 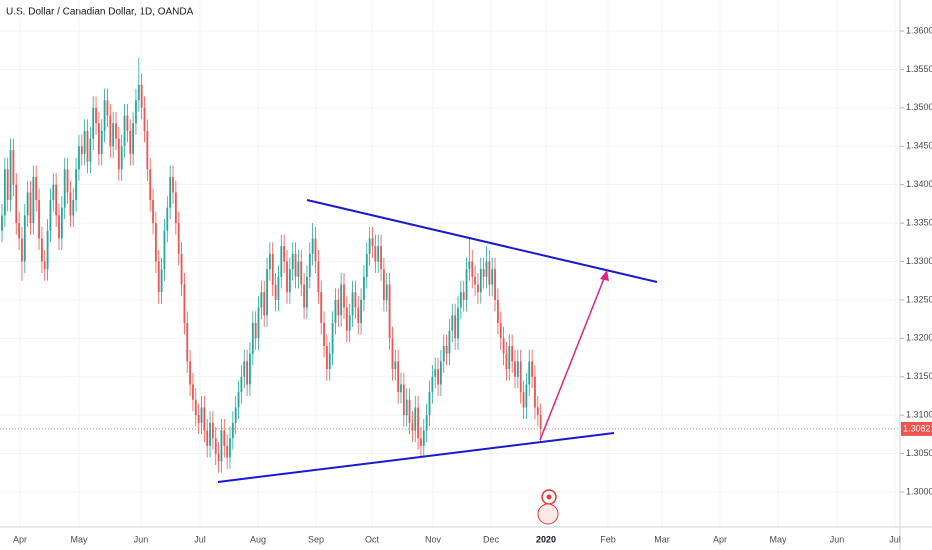 What do you see at coordinates (919, 107) in the screenshot?
I see `y-tick-label: 1.35000` at bounding box center [919, 107].